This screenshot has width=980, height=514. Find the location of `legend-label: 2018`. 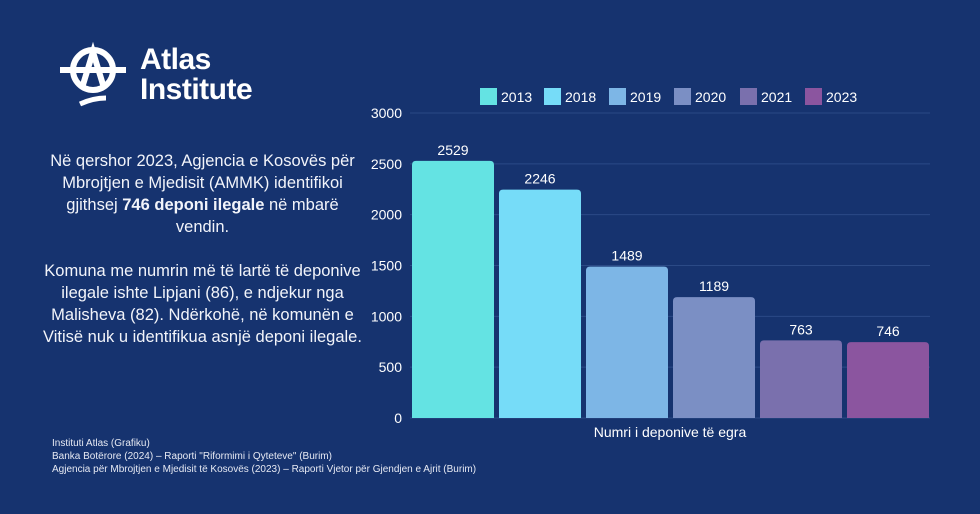

legend-label: 2018 is located at coordinates (580, 97).